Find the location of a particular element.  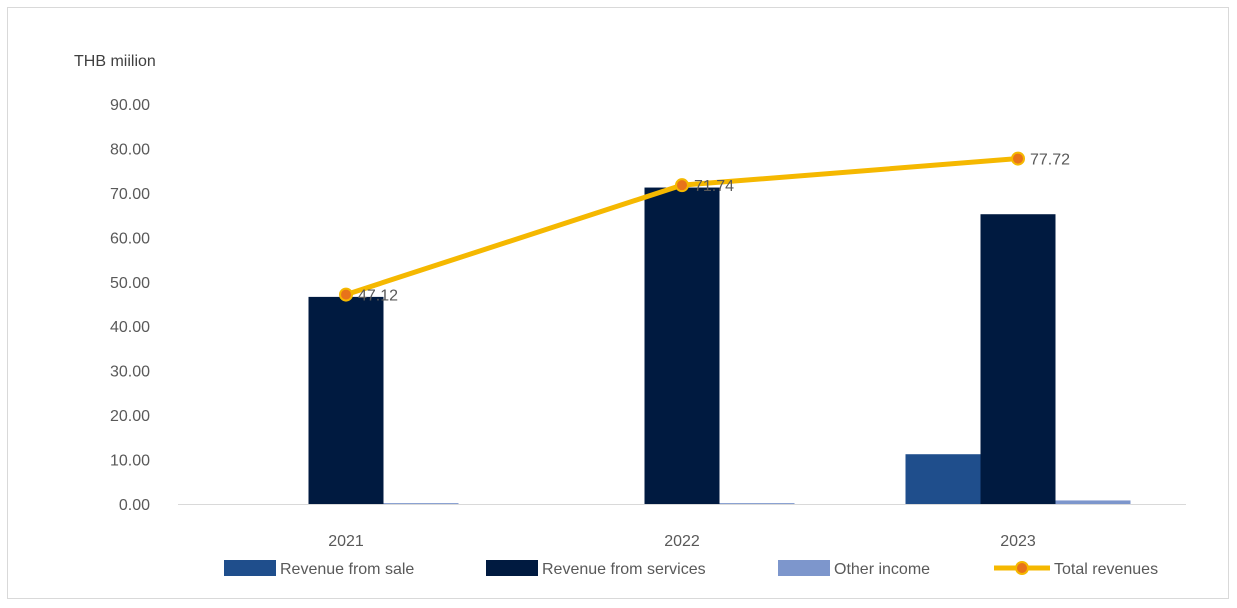

x-axis-ticks: 2021 2022 2023 is located at coordinates (682, 541).